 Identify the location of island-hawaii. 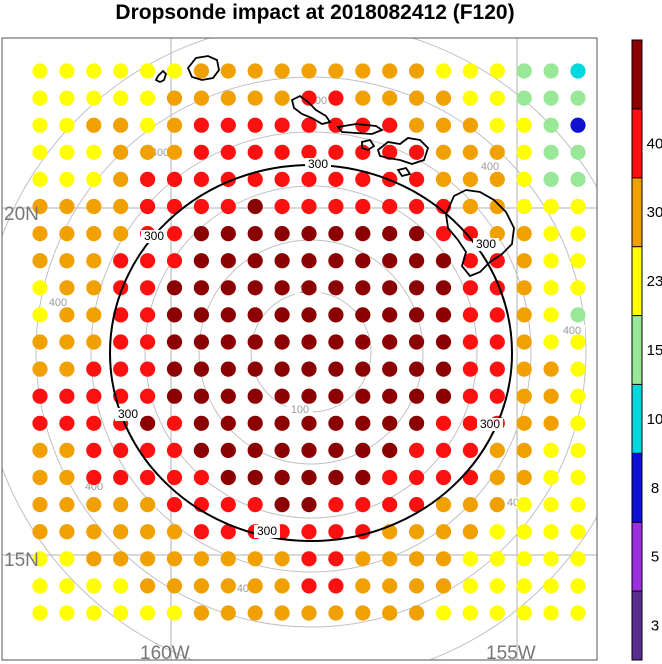
(480, 233).